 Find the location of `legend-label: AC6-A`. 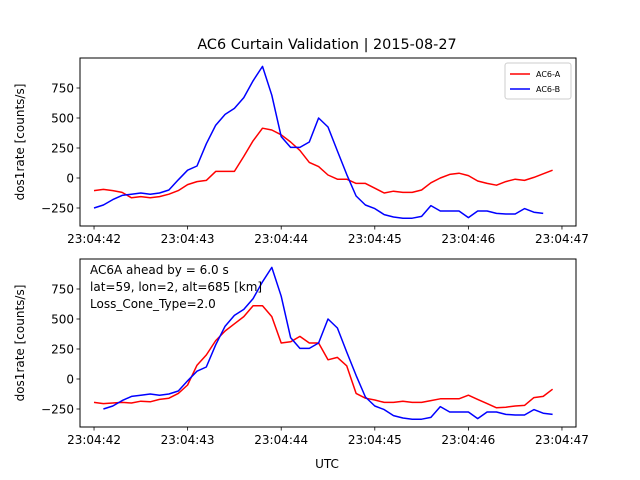

legend-label: AC6-A is located at coordinates (548, 74).